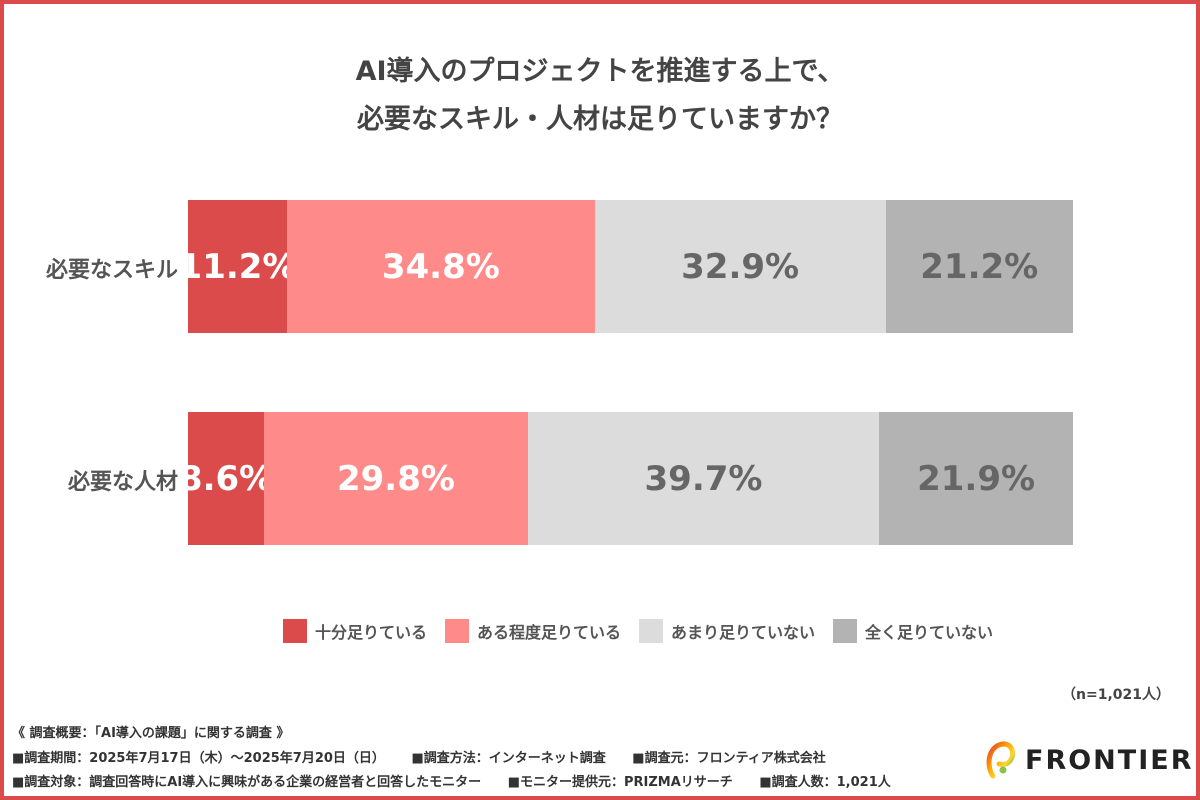  I want to click on data-label: 8.6%, so click(226, 478).